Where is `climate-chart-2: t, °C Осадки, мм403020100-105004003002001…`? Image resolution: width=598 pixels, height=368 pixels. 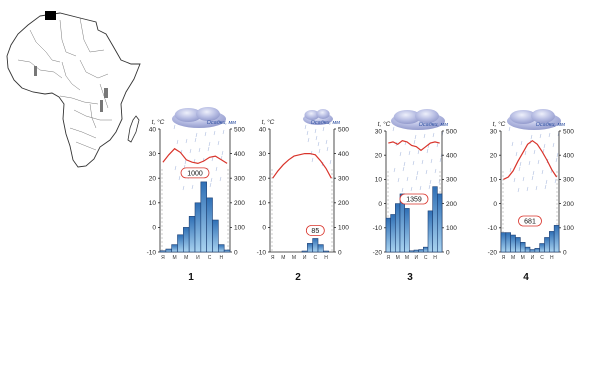 climate-chart-2: t, °C Осадки, мм403020100-105004003002001… is located at coordinates (303, 196).